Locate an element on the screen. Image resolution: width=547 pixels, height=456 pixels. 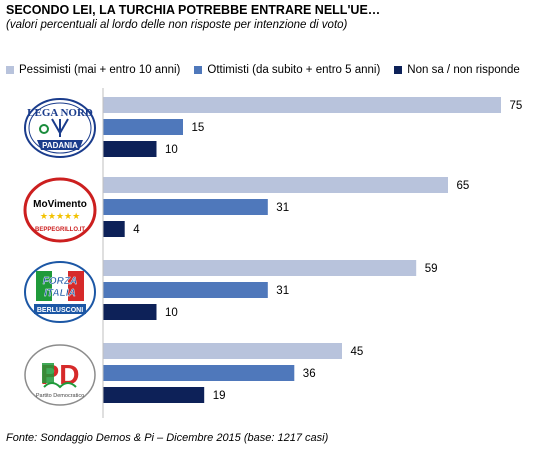
m5s-logo-top-text: MoVimento is located at coordinates (60, 204).